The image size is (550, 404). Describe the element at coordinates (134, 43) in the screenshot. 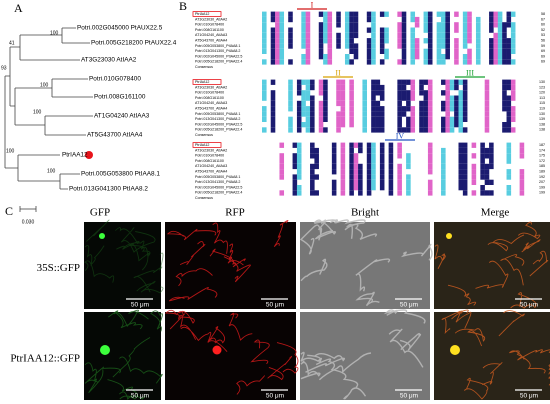

I see `leaf-label: Potri.005G218200 PtAUX22.4` at that location.